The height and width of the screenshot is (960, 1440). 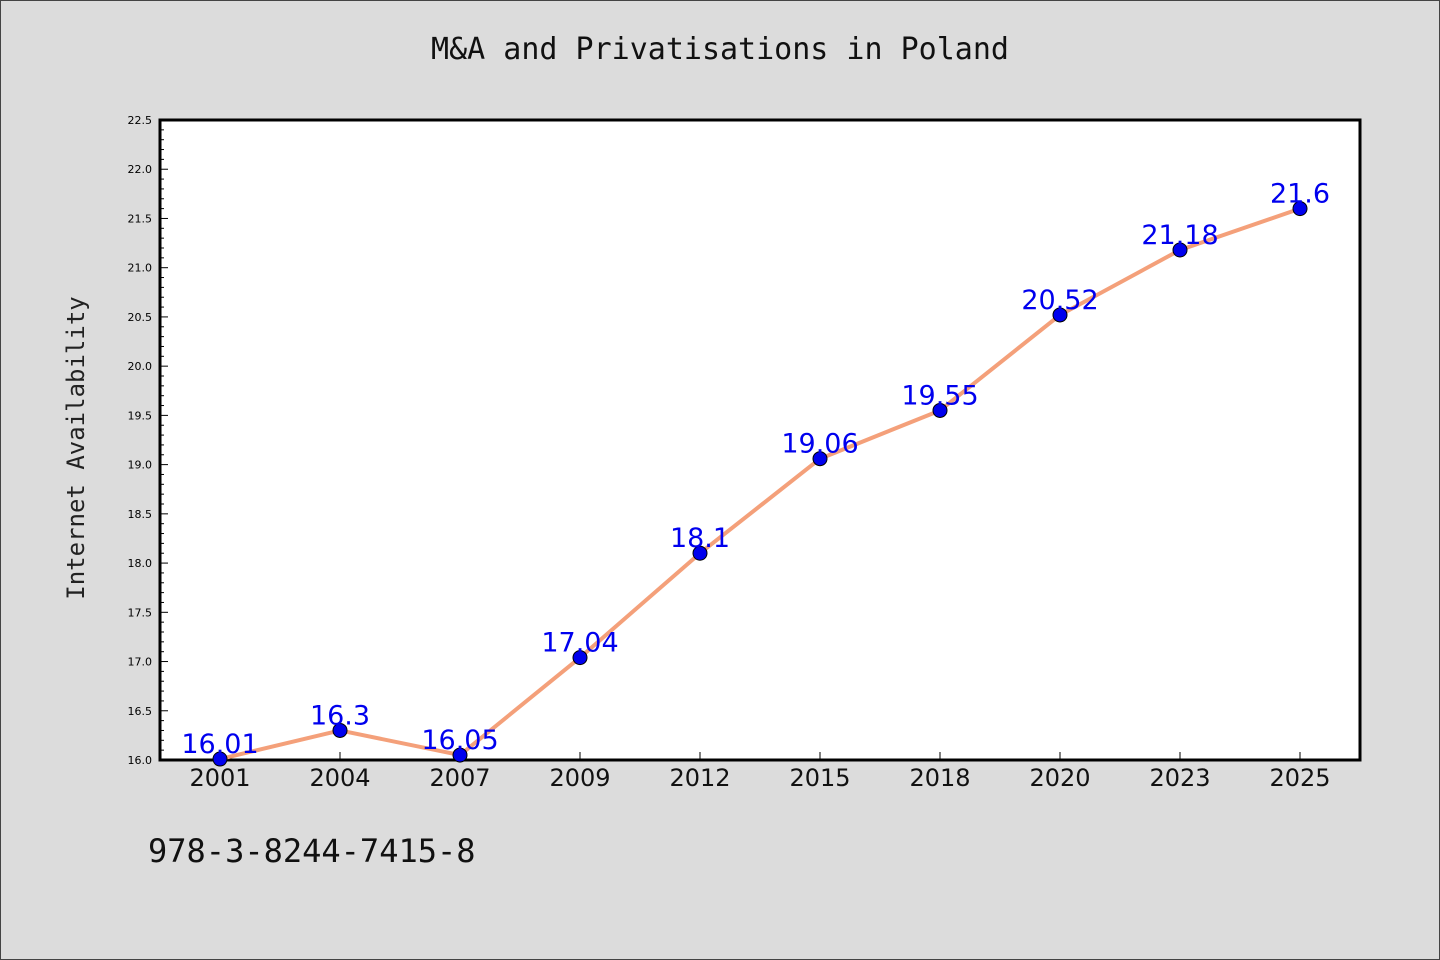 I want to click on data-label: 20.52, so click(x=1059, y=300).